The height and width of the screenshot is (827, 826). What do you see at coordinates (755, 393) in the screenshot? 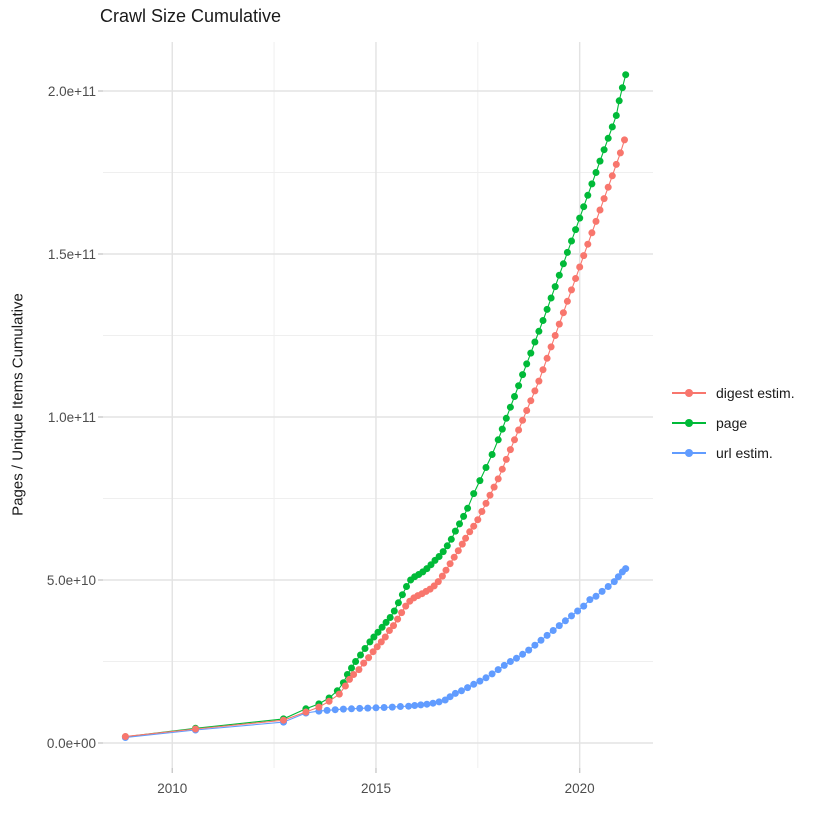
I see `legend-label: digest estim.` at bounding box center [755, 393].